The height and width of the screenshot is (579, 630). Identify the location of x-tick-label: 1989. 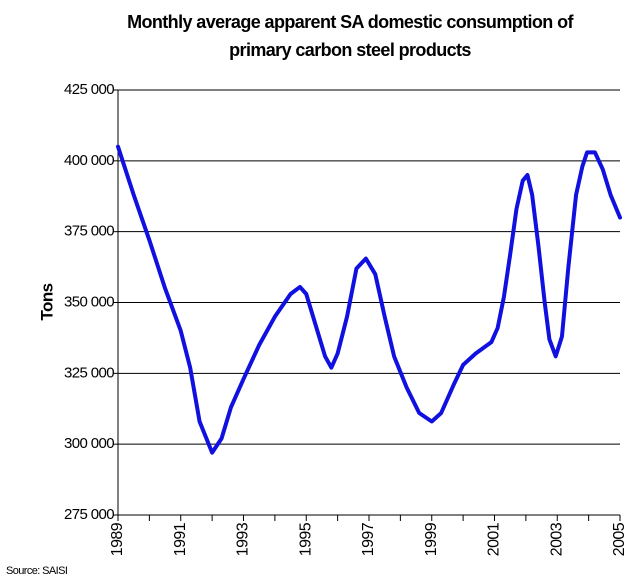
(117, 539).